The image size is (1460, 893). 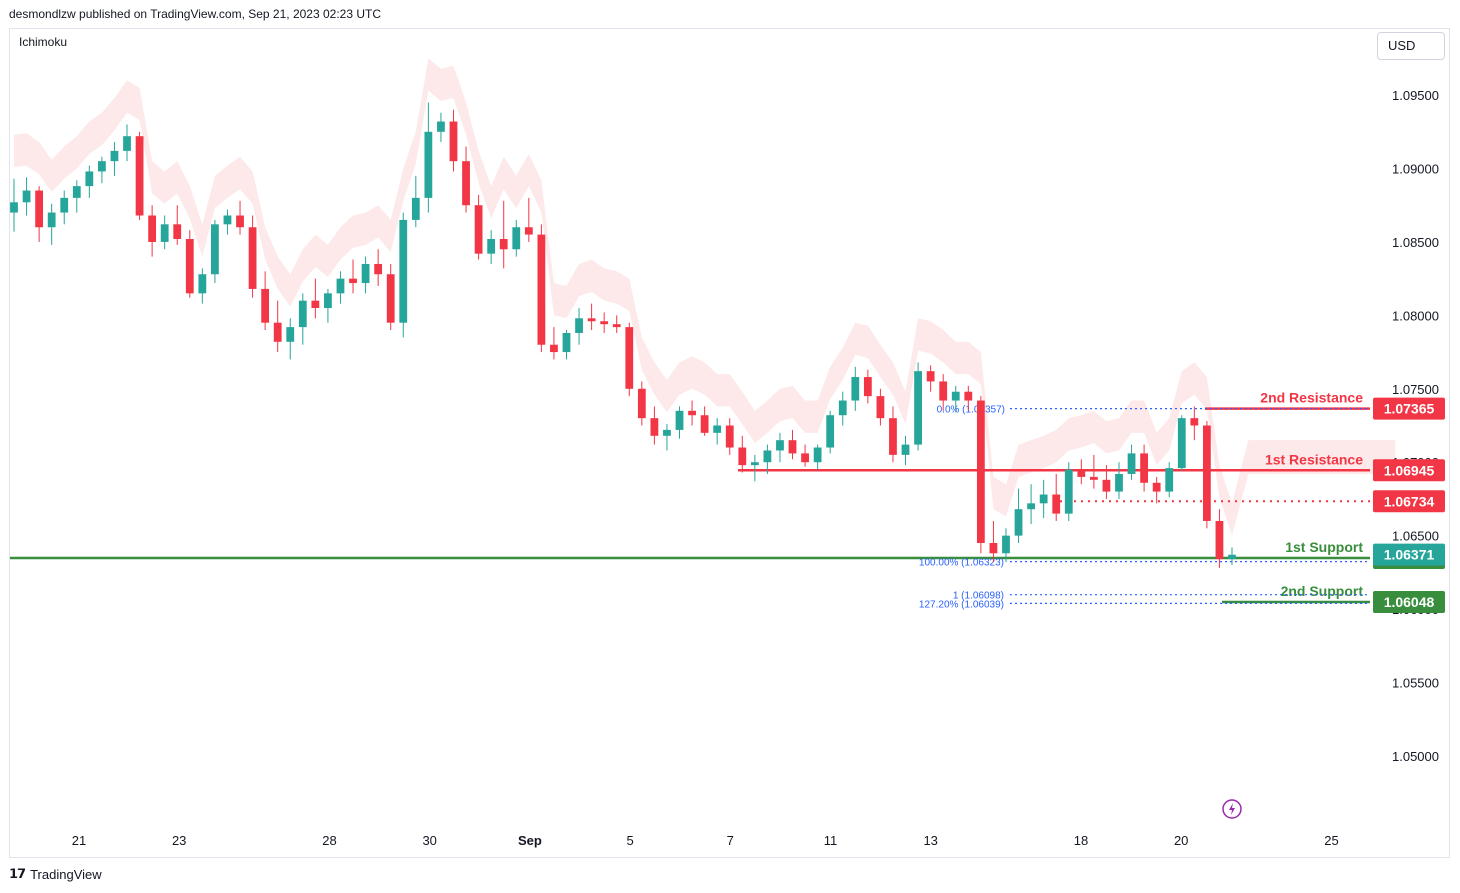 I want to click on level-price-box-2: 1.06734, so click(x=1409, y=501).